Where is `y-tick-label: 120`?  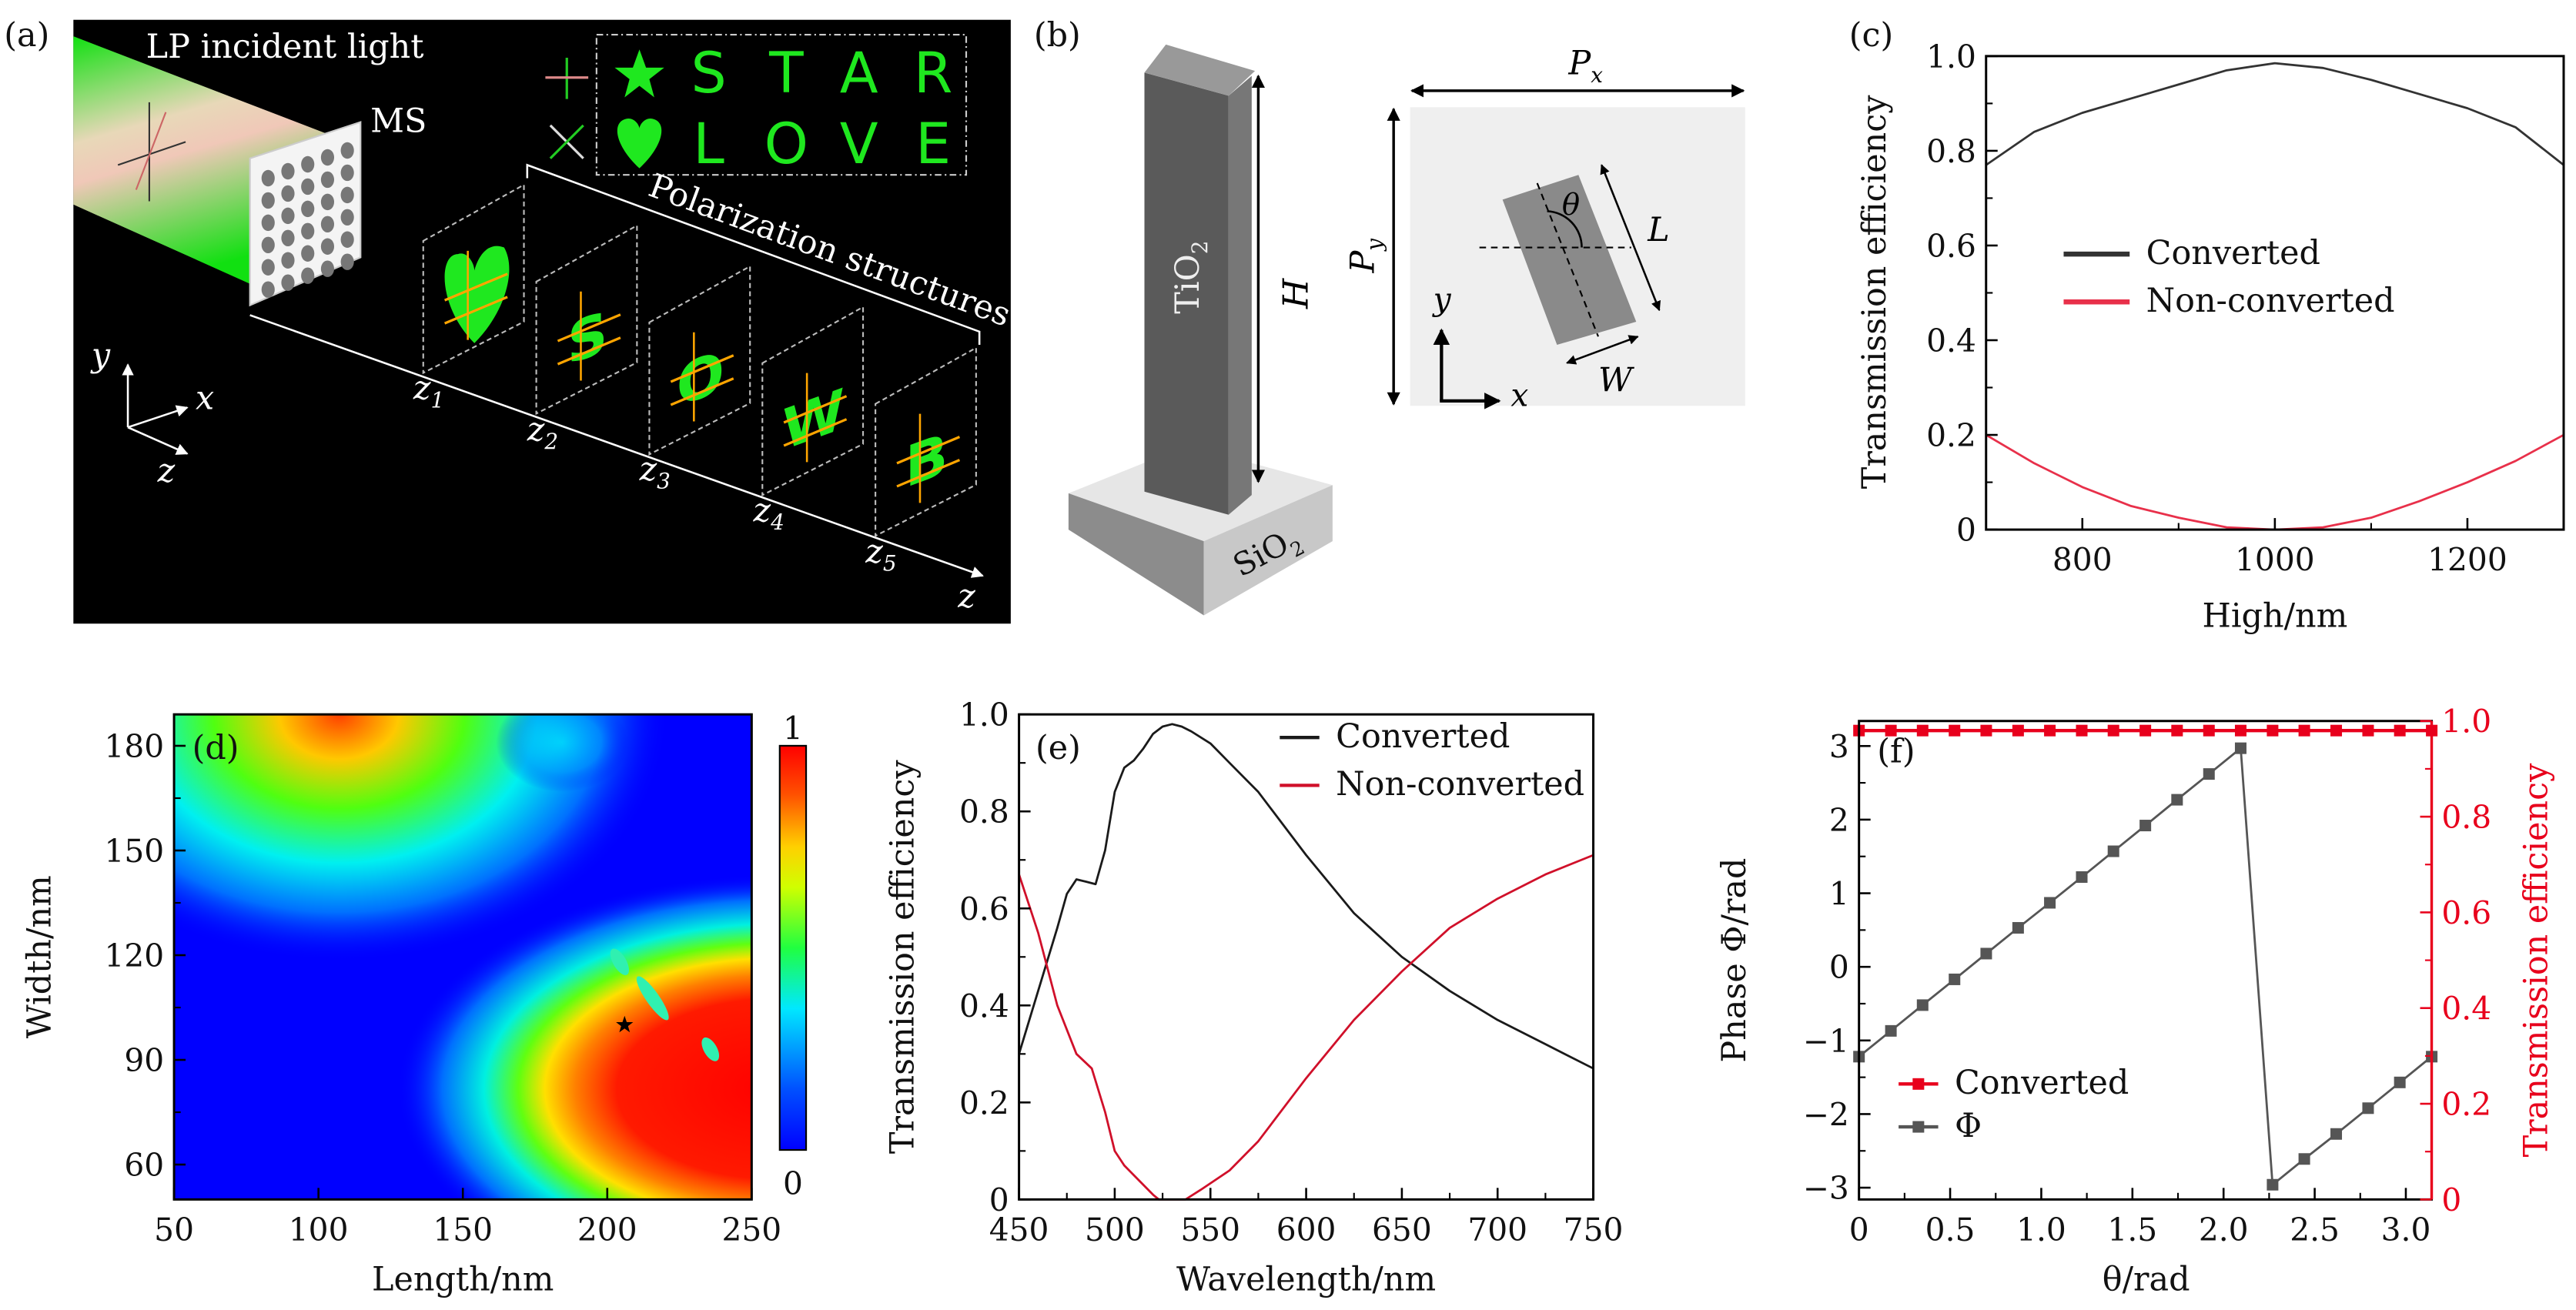 y-tick-label: 120 is located at coordinates (134, 955).